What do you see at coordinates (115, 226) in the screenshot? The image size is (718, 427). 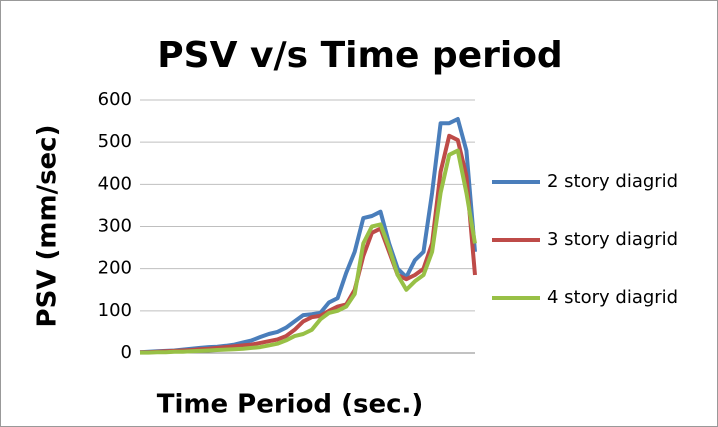 I see `y-tick-label: 300` at bounding box center [115, 226].